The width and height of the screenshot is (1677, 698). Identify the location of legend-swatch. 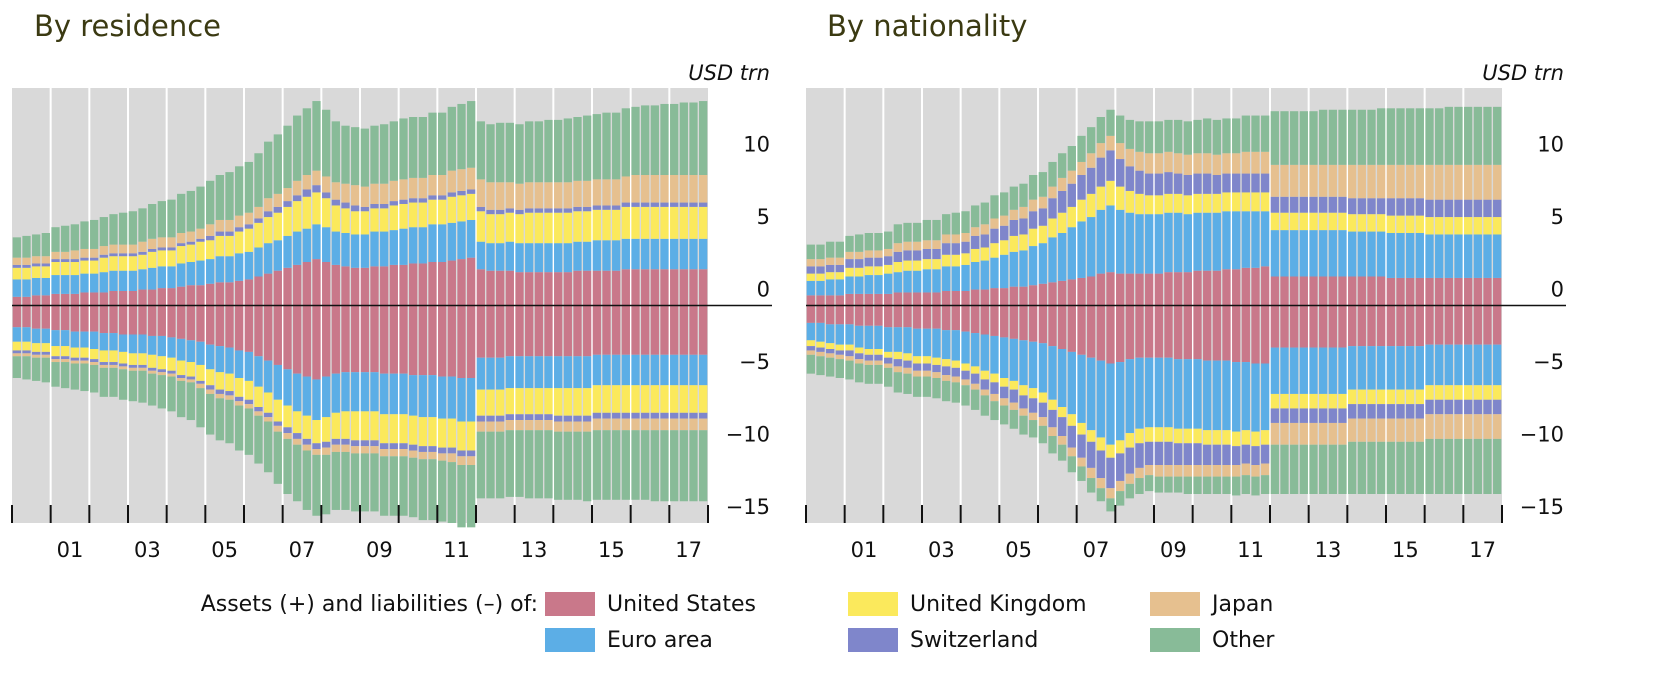
(873, 604).